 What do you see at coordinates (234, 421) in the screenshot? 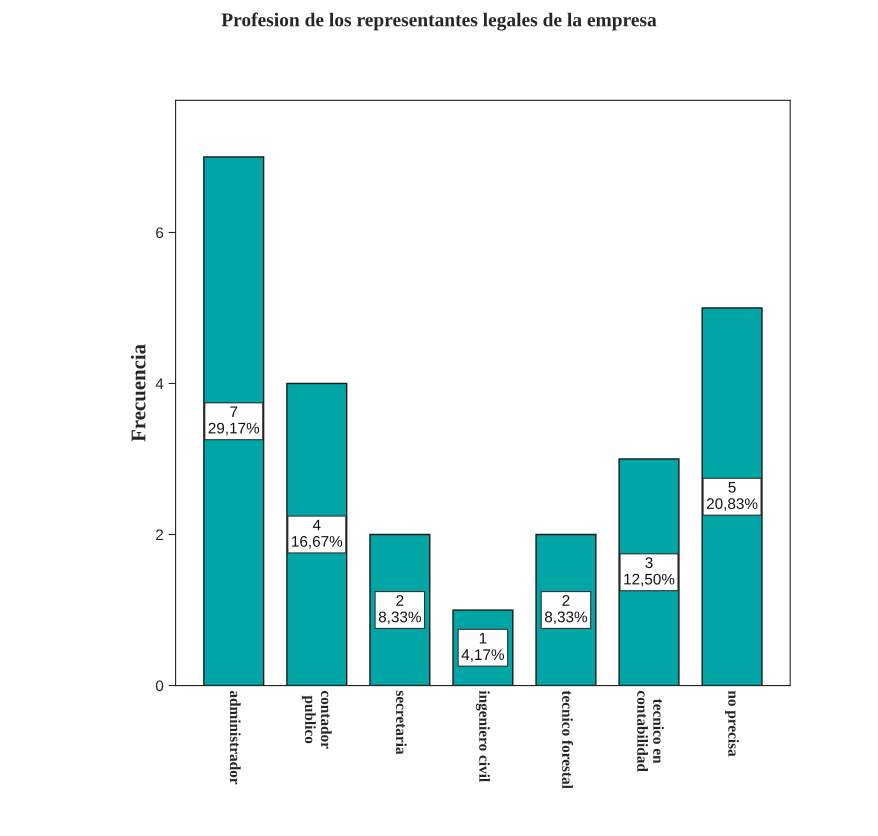
I see `data-label: 7 29,17%` at bounding box center [234, 421].